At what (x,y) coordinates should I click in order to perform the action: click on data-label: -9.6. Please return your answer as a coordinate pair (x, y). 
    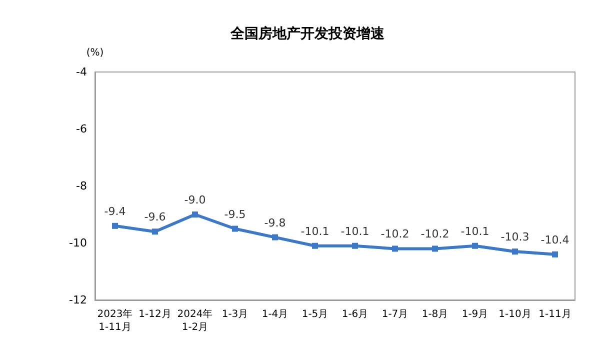
    Looking at the image, I should click on (155, 217).